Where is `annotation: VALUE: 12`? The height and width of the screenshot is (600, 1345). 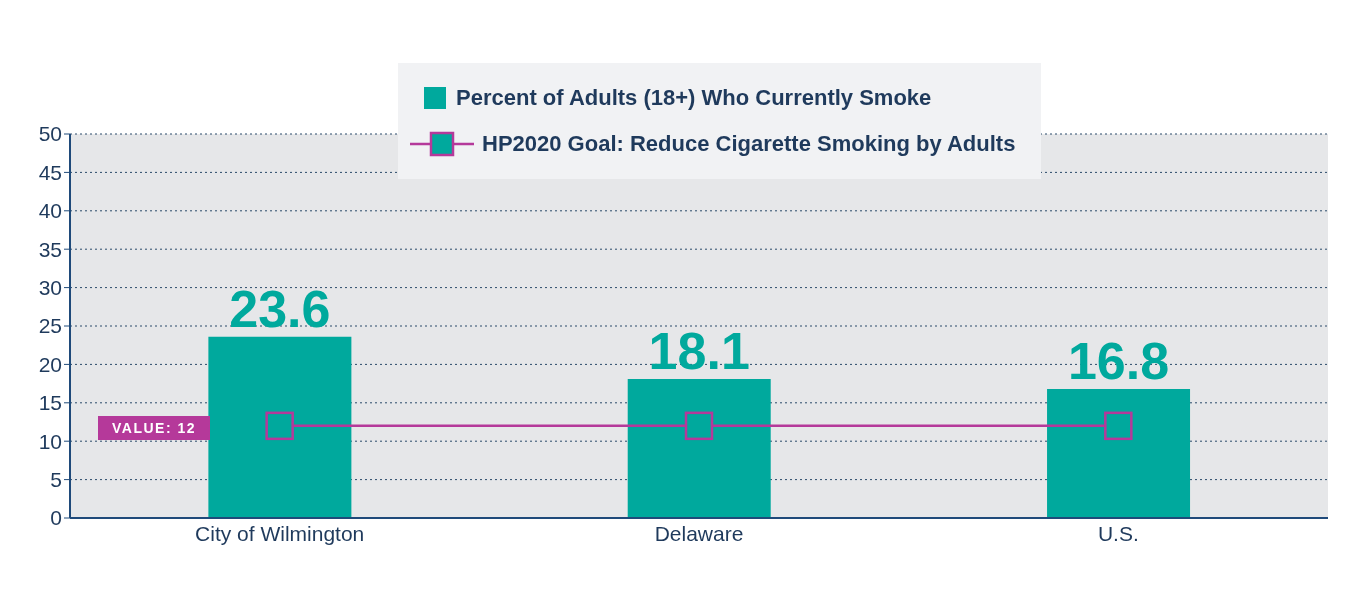
annotation: VALUE: 12 is located at coordinates (154, 428).